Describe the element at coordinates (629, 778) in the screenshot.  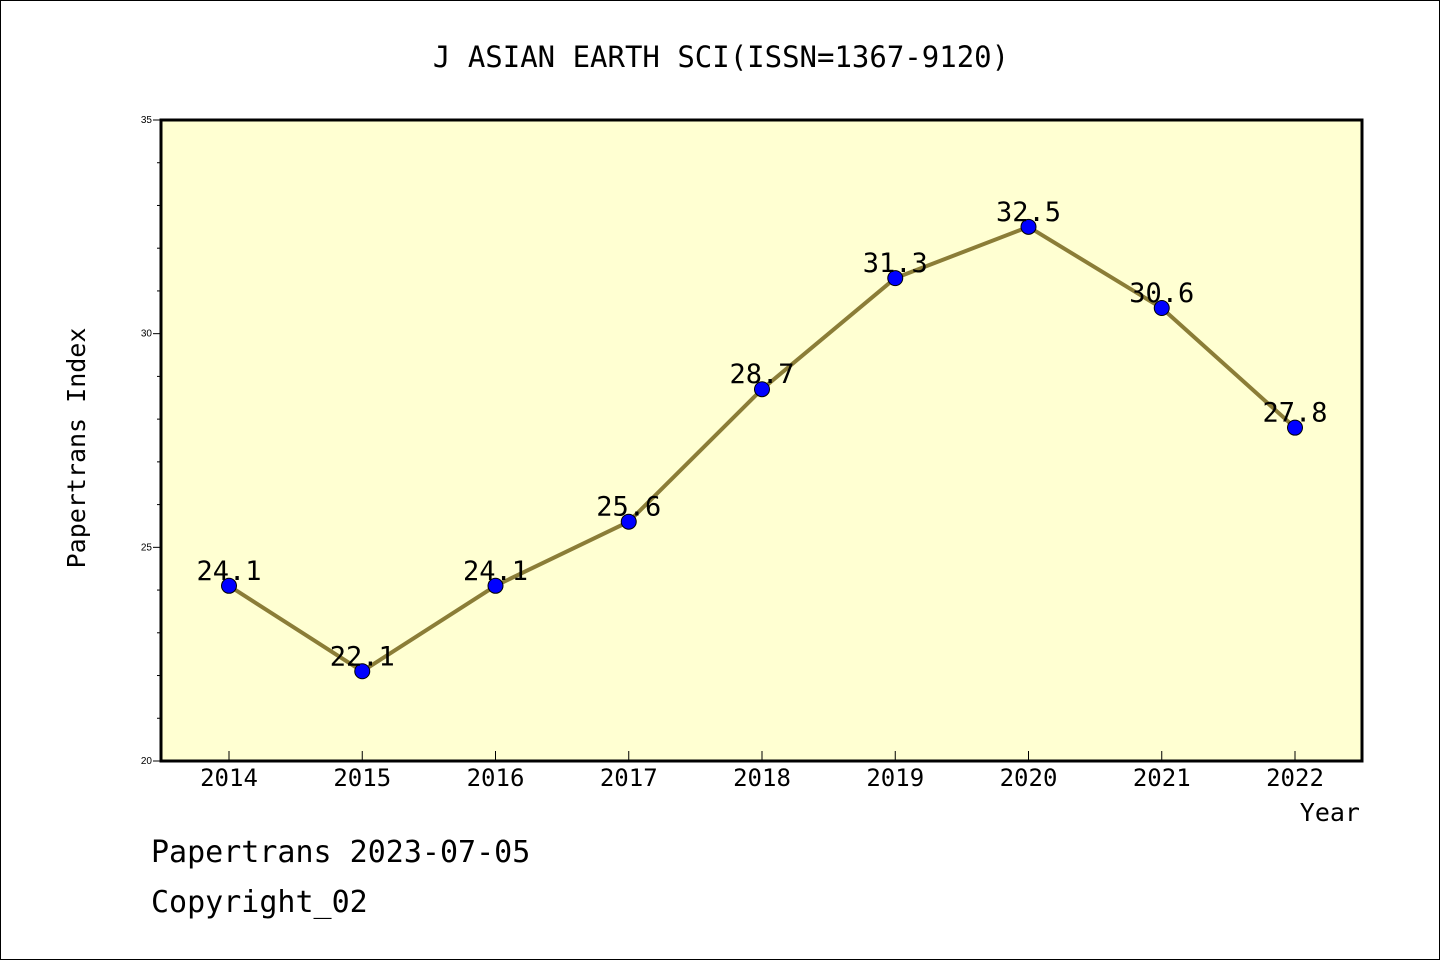
I see `x-tick-label: 2017` at that location.